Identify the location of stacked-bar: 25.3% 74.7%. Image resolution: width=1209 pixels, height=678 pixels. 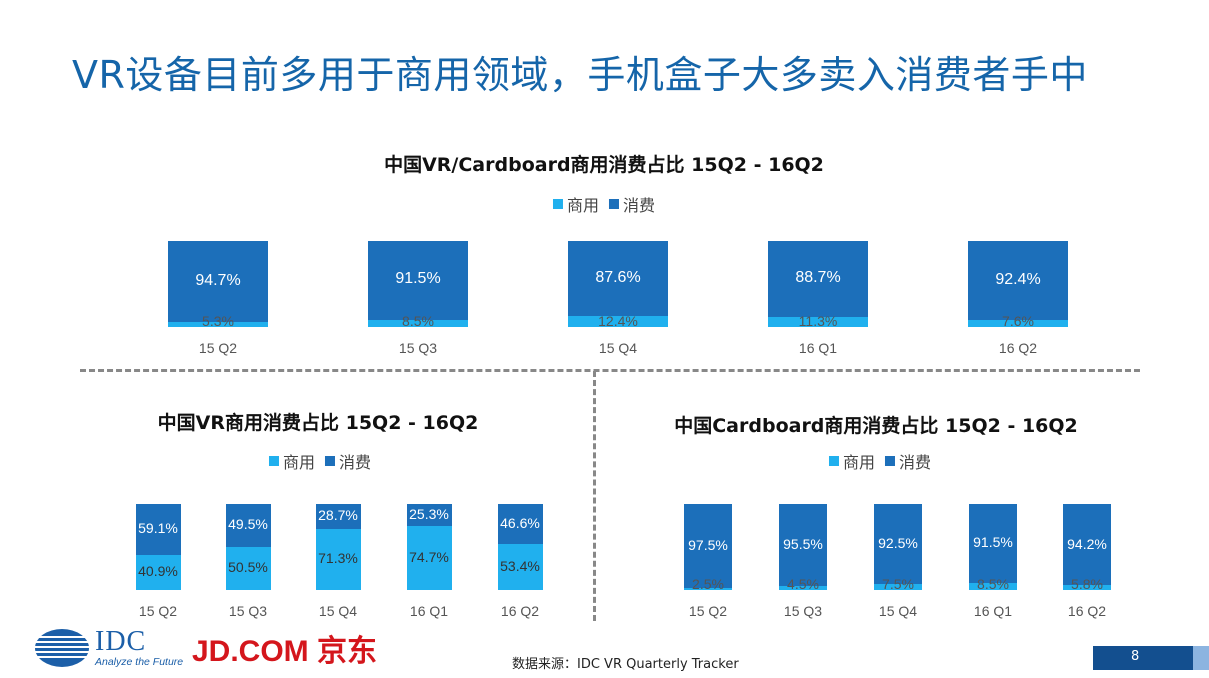
(429, 547).